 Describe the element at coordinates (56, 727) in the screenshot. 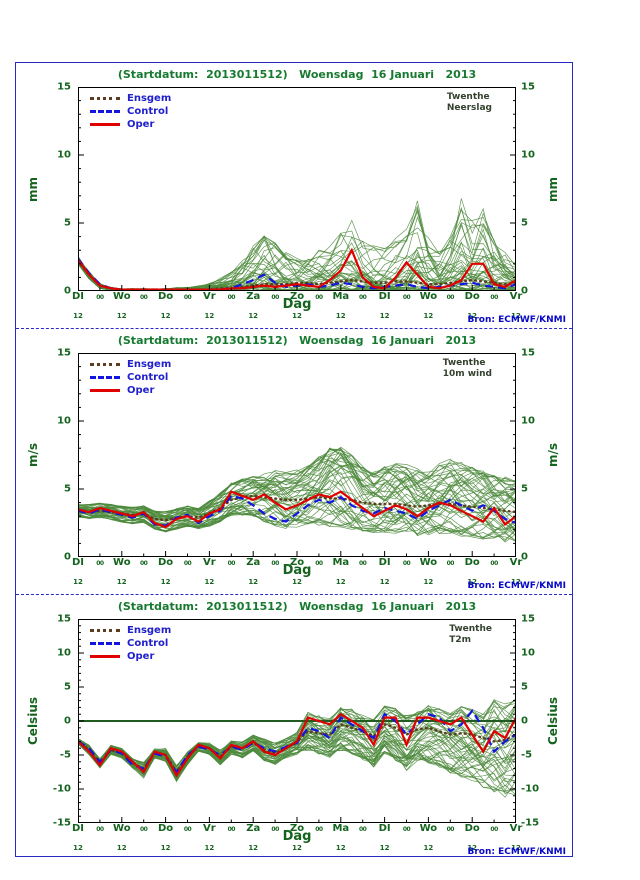

I see `y-tick-labels-left: -15 -10 -5 0 5 10 15` at that location.